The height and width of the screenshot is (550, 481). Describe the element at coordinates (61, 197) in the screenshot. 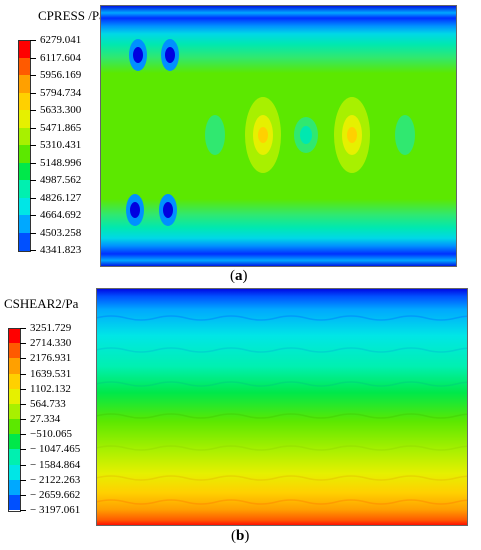

I see `legend-value: 4826.127` at that location.